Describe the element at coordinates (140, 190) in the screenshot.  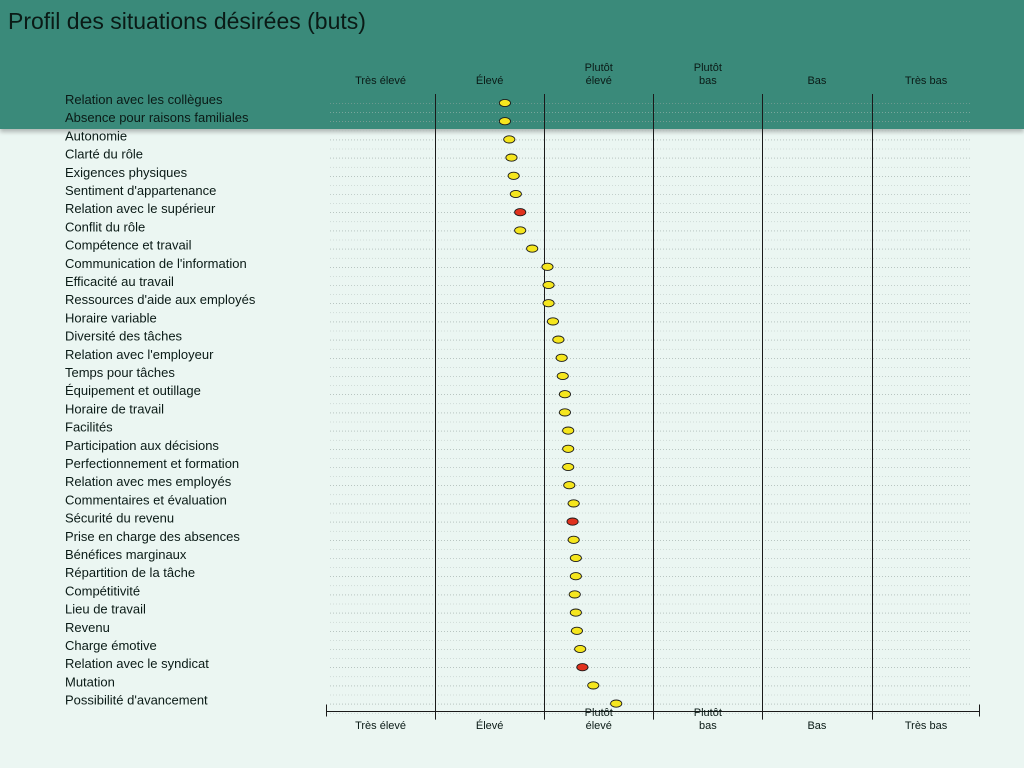
I see `item-label: Sentiment d'appartenance` at that location.